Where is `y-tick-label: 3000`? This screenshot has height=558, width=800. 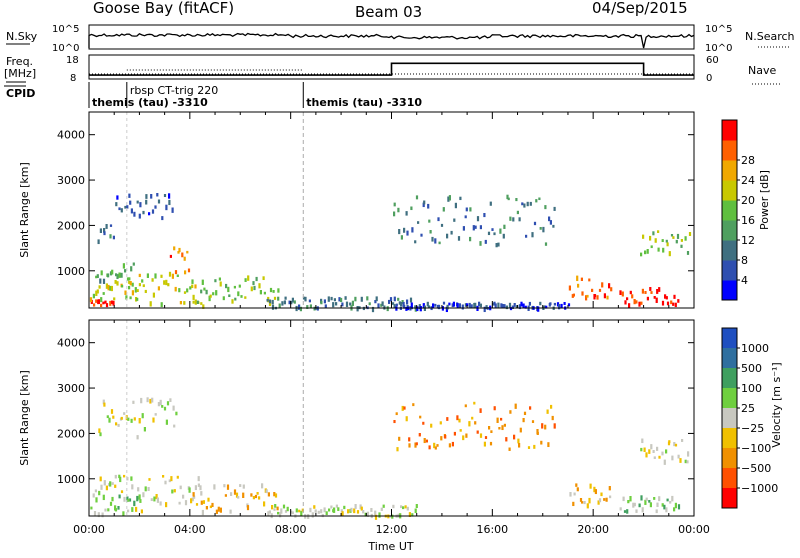 y-tick-label: 3000 is located at coordinates (71, 388).